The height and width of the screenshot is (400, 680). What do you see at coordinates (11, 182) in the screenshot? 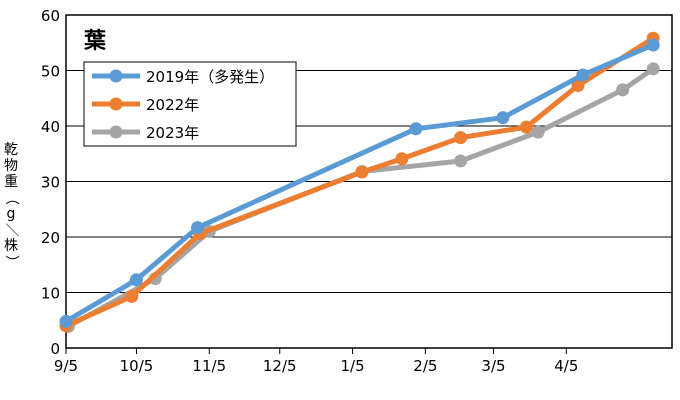
I see `y-axis-label-char: 重` at bounding box center [11, 182].